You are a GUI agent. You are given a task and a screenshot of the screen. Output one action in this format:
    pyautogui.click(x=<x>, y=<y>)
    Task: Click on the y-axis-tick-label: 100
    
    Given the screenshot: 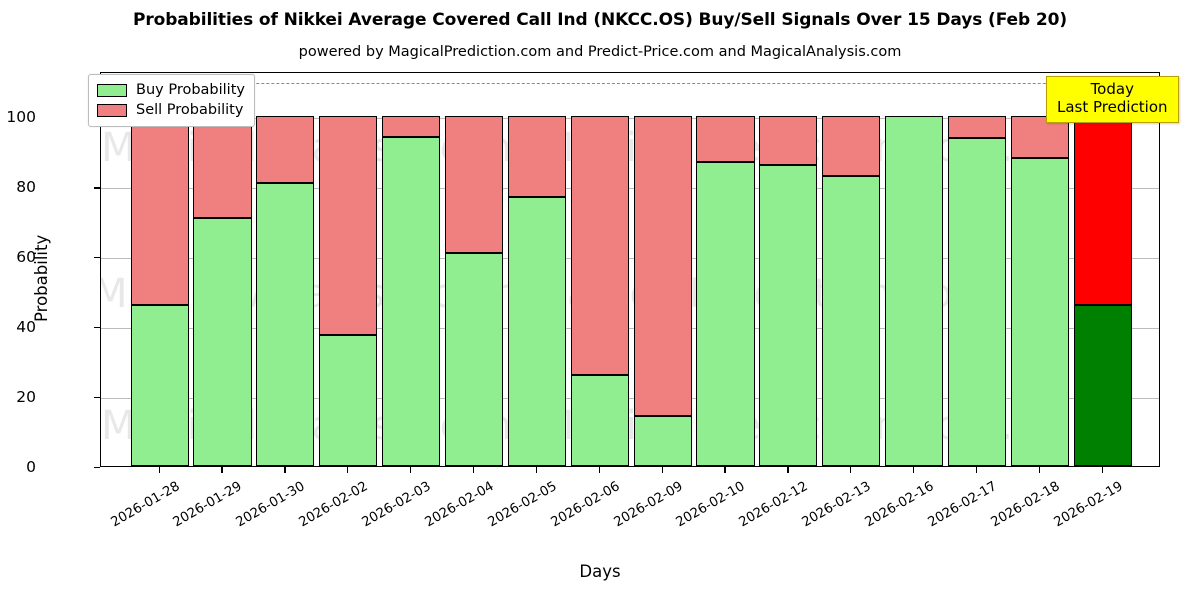 What is the action you would take?
    pyautogui.click(x=21, y=117)
    